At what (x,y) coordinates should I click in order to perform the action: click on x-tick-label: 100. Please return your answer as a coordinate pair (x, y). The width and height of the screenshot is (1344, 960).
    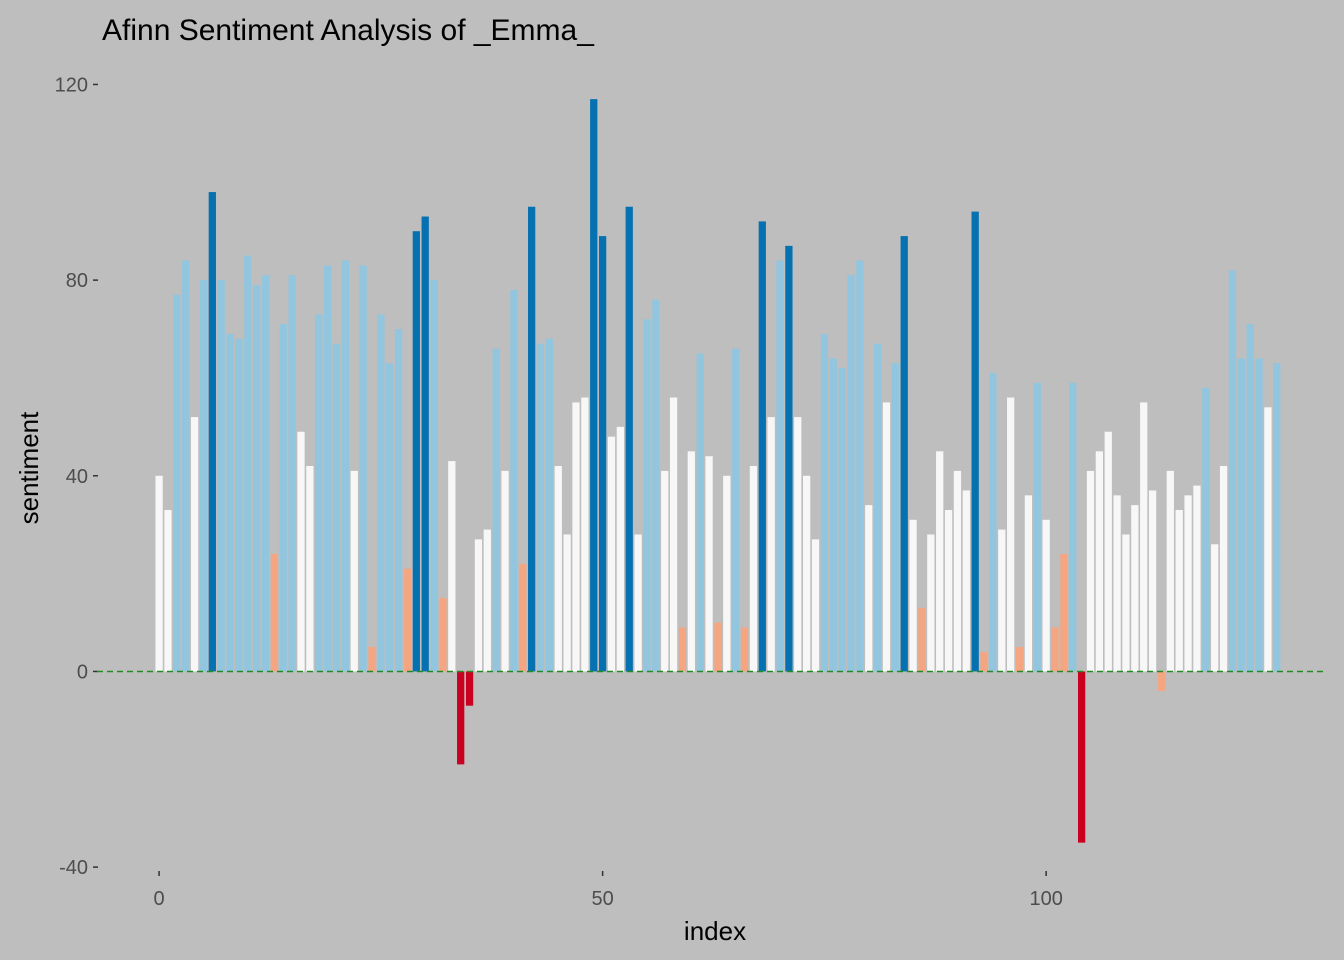
    Looking at the image, I should click on (1045, 899).